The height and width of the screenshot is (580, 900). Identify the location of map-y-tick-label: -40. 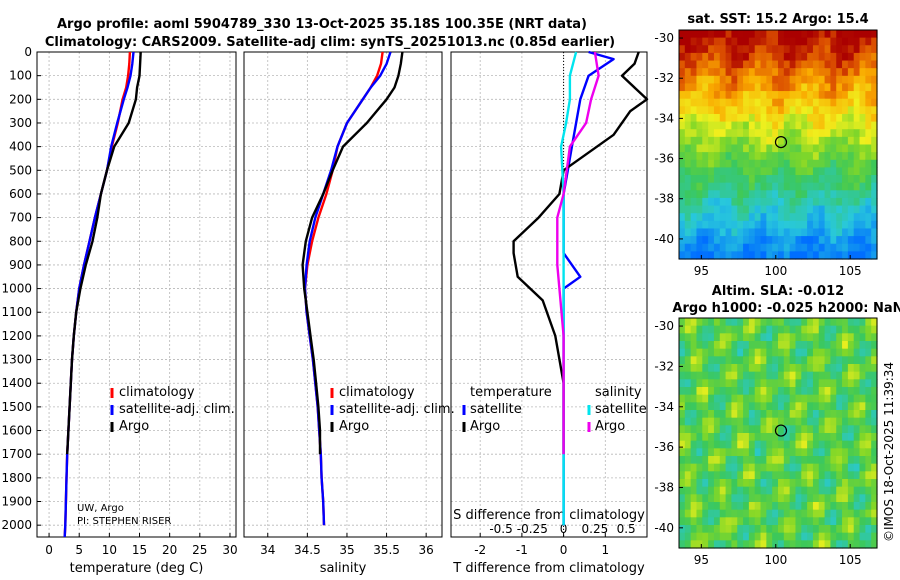
(664, 528).